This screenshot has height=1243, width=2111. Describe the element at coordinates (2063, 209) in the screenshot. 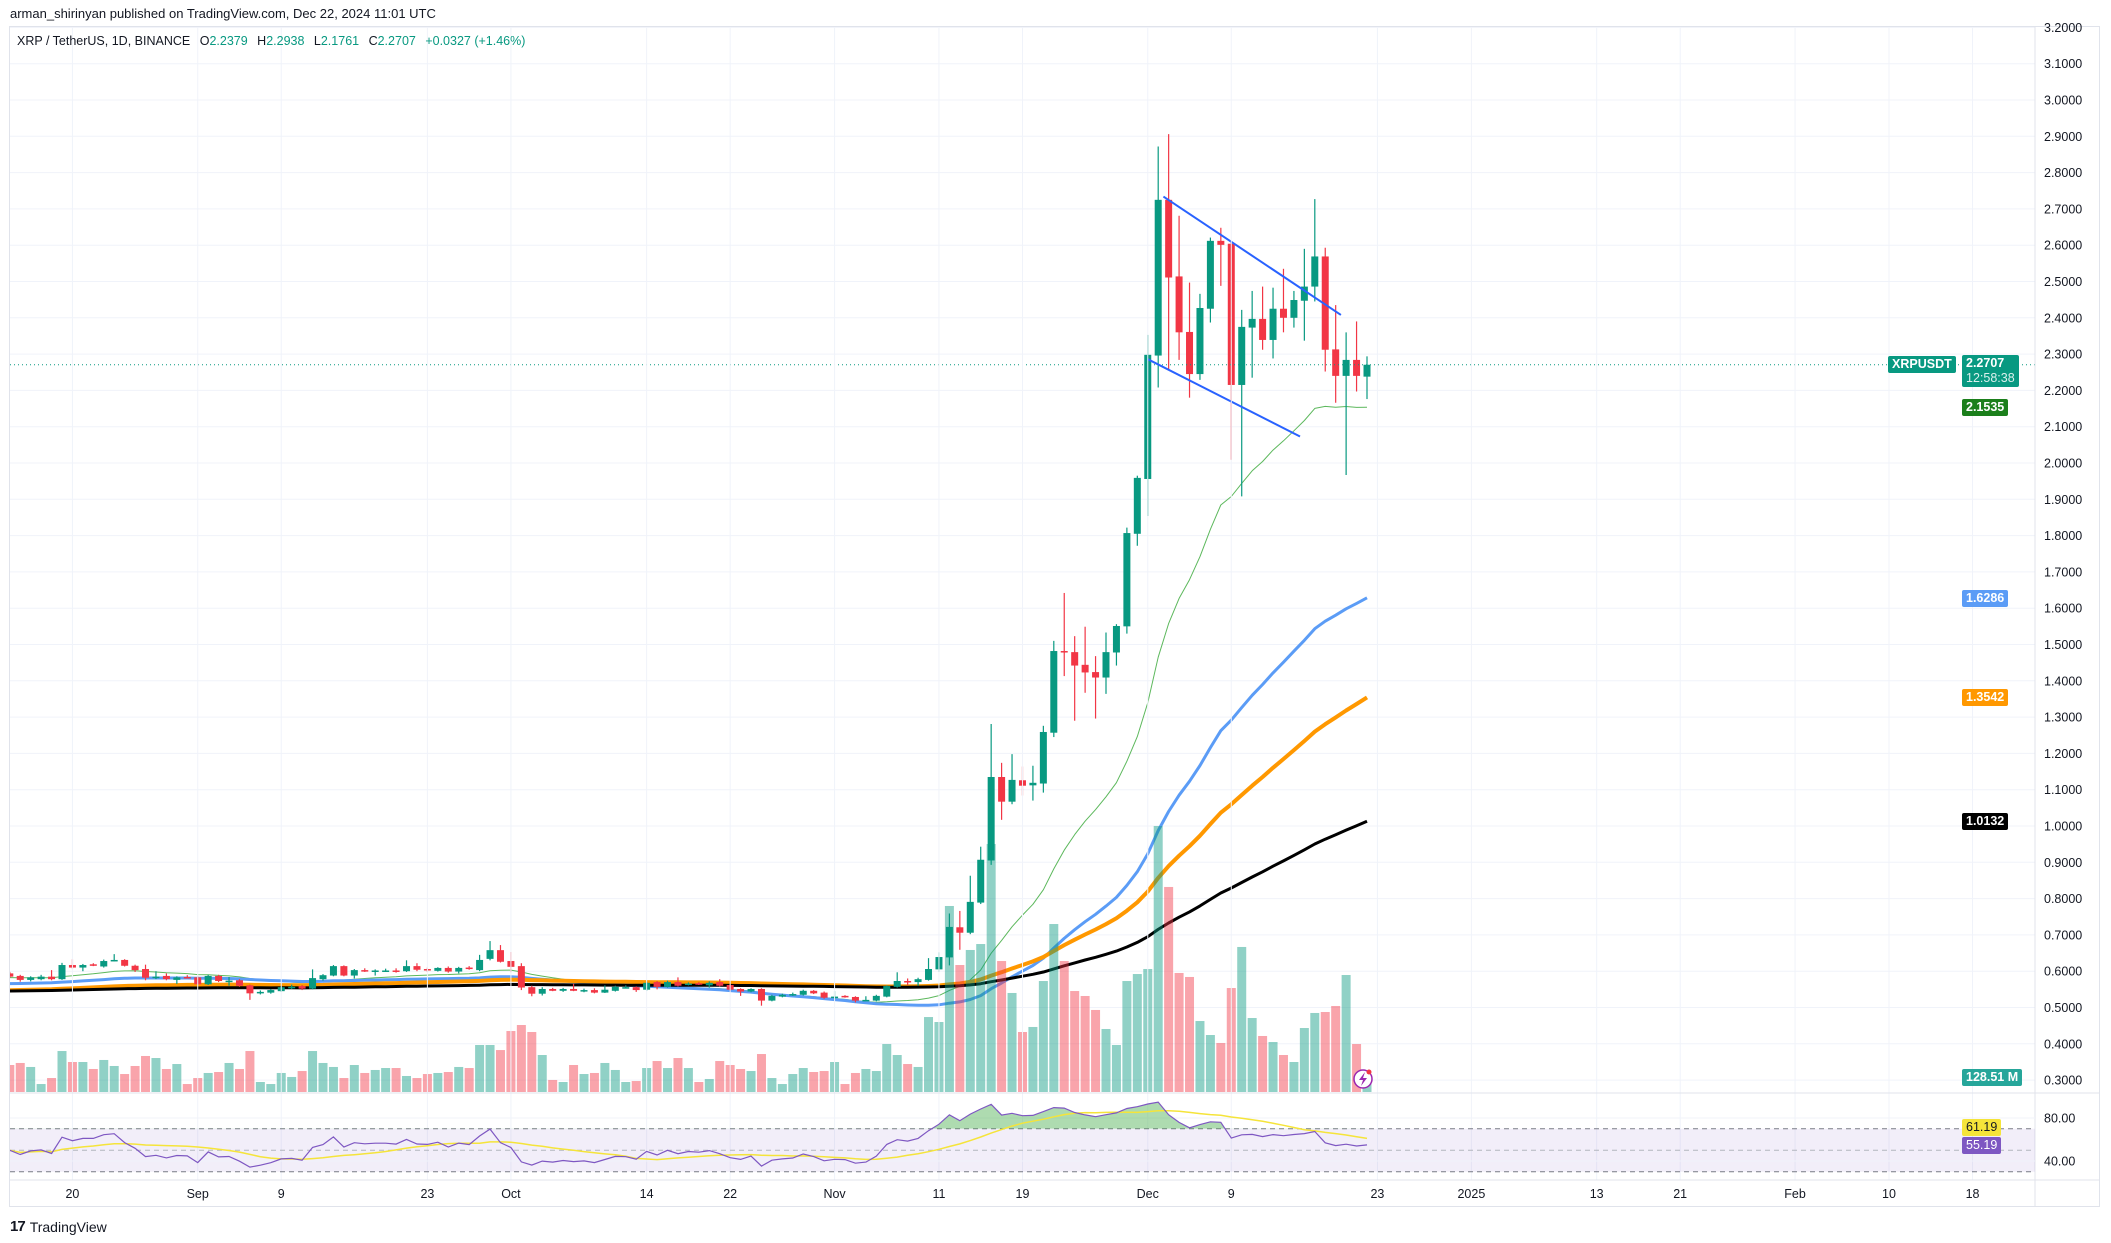

I see `price-tick-label: 2.7000` at that location.